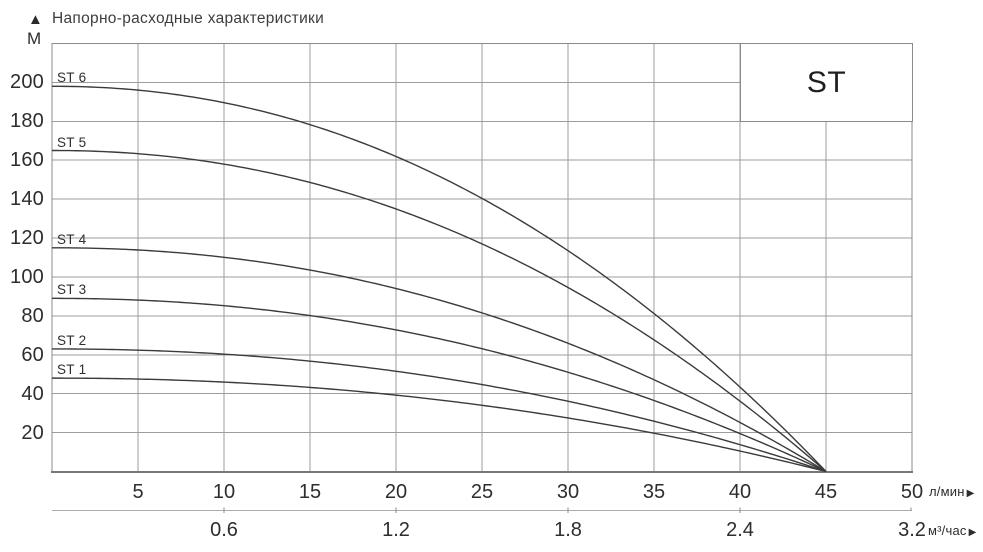 Image resolution: width=983 pixels, height=552 pixels. Describe the element at coordinates (34, 38) in the screenshot. I see `y-axis-unit-label: М` at that location.